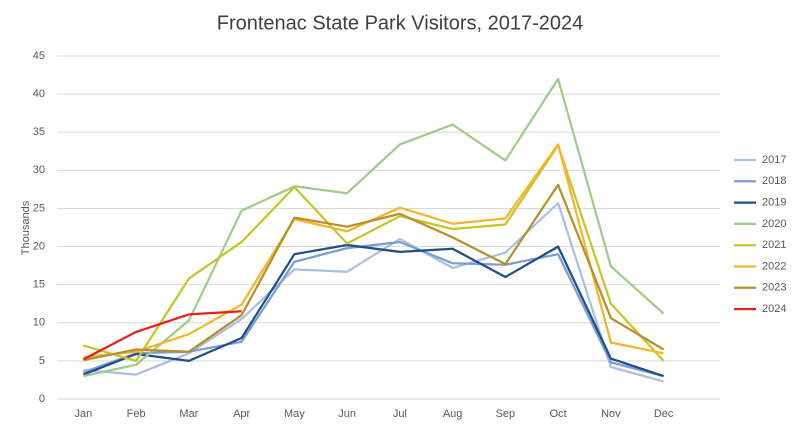 The image size is (800, 430). What do you see at coordinates (241, 414) in the screenshot?
I see `x-tick-label: Apr` at bounding box center [241, 414].